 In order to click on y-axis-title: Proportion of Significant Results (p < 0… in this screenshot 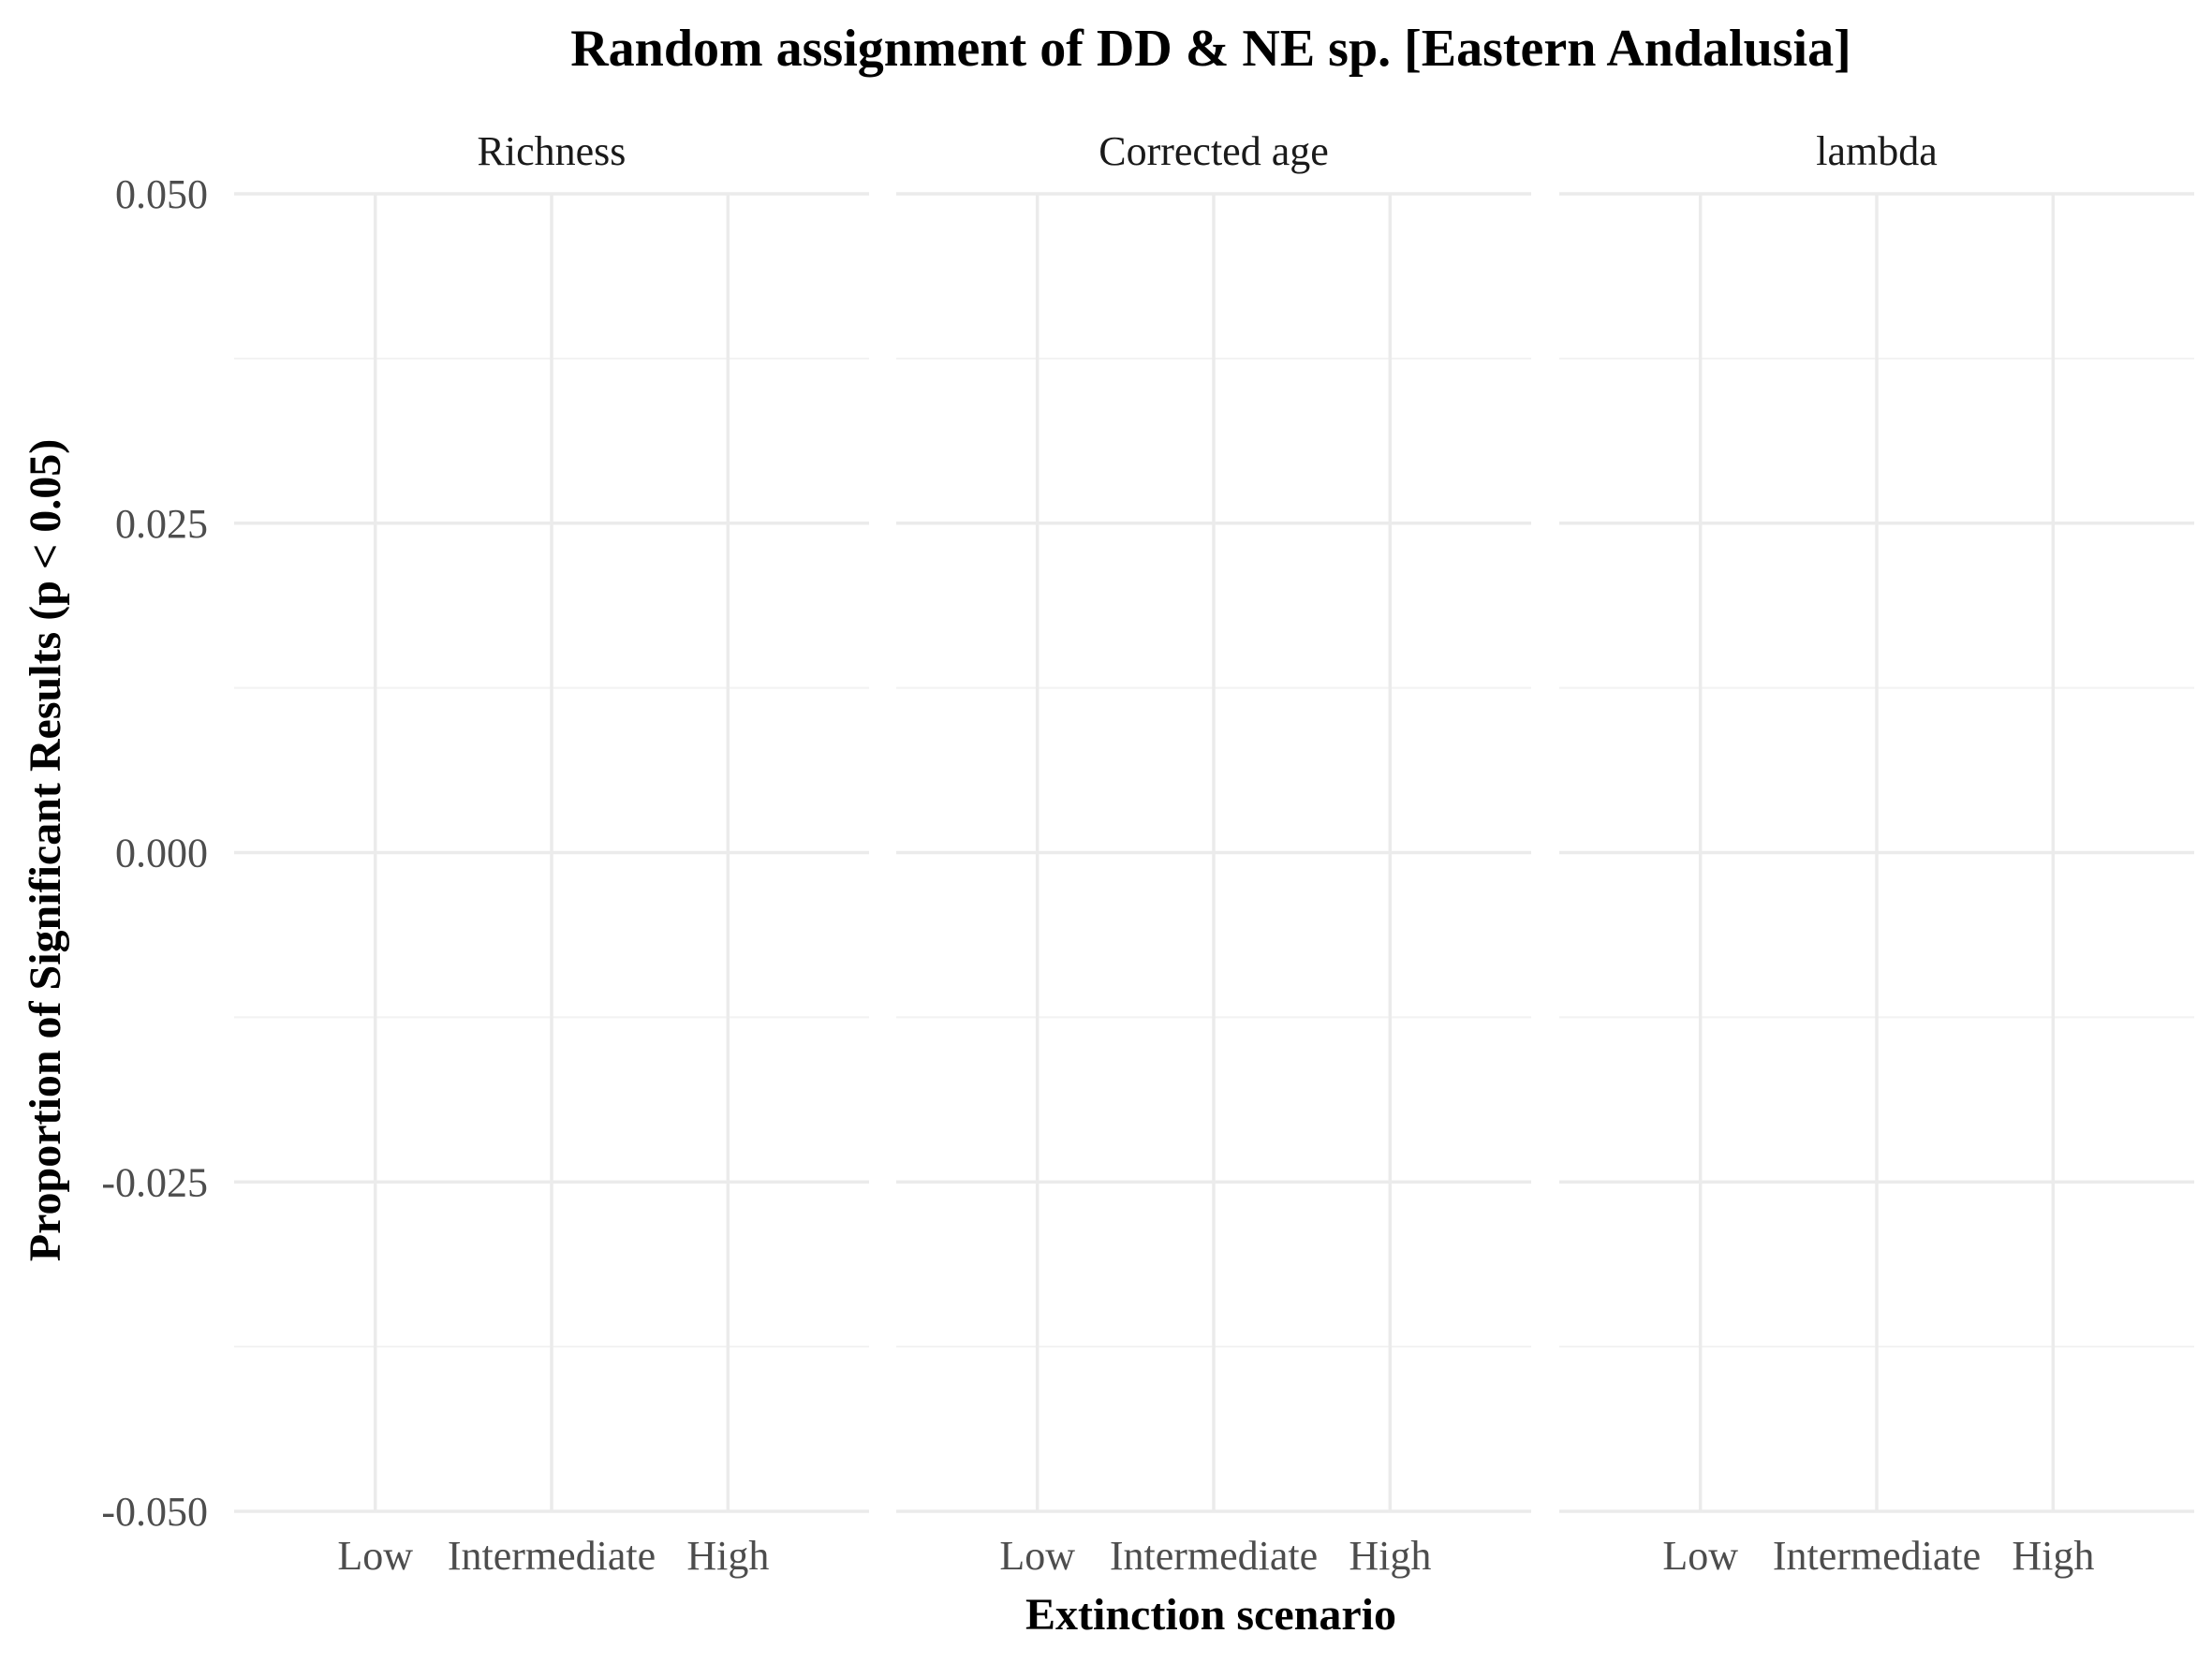, I will do `click(46, 850)`.